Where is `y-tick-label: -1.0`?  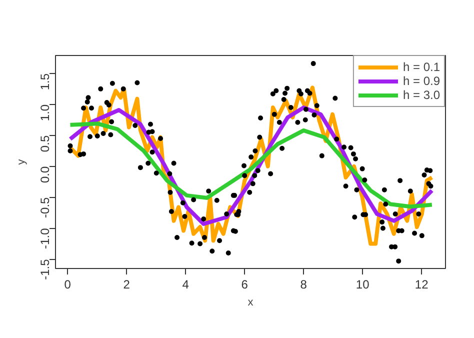
y-tick-label: -1.0 is located at coordinates (45, 238).